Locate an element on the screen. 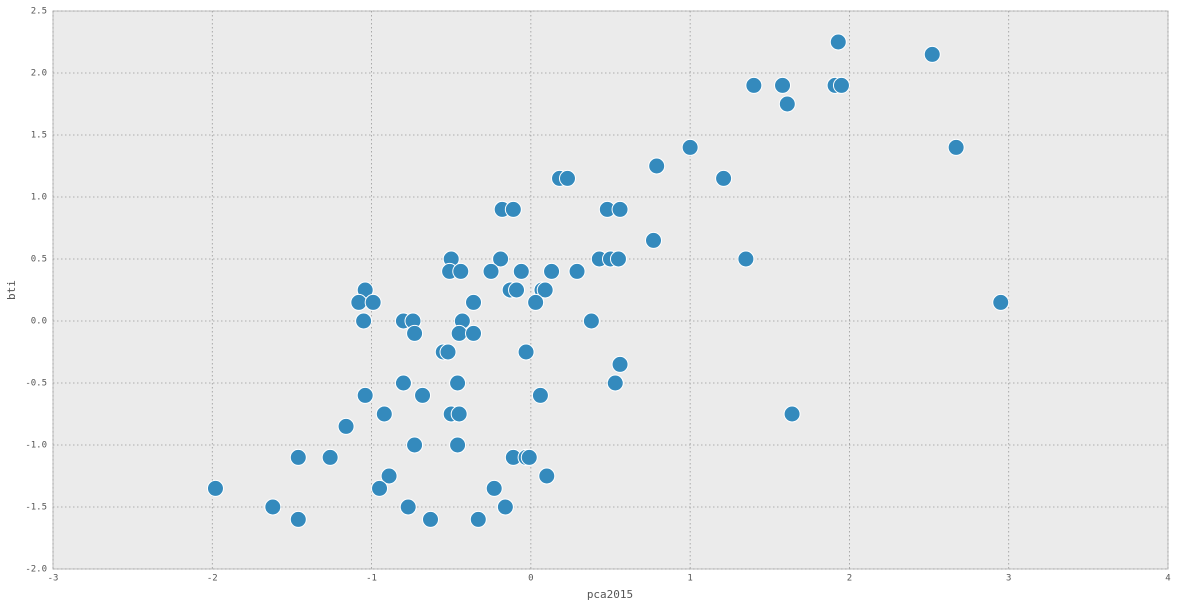 The height and width of the screenshot is (606, 1178). y-tick-label: 1.0 is located at coordinates (39, 198).